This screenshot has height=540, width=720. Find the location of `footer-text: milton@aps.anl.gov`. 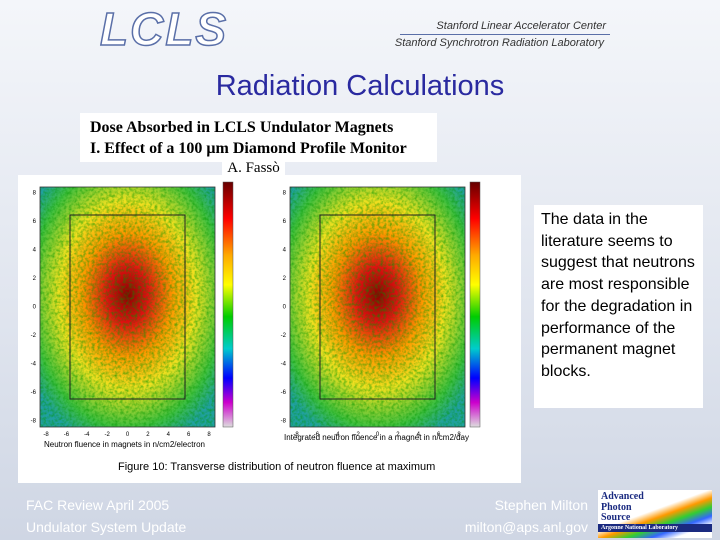

footer-text: milton@aps.anl.gov is located at coordinates (526, 527).